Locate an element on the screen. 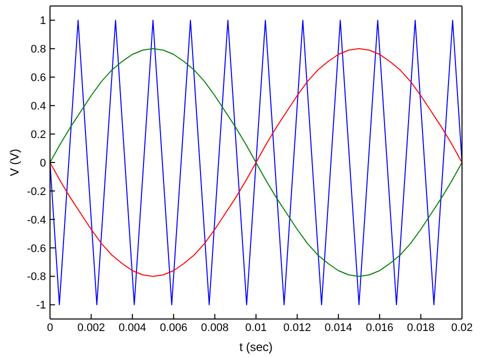 The width and height of the screenshot is (485, 357). y-tick-label: 1 is located at coordinates (43, 21).